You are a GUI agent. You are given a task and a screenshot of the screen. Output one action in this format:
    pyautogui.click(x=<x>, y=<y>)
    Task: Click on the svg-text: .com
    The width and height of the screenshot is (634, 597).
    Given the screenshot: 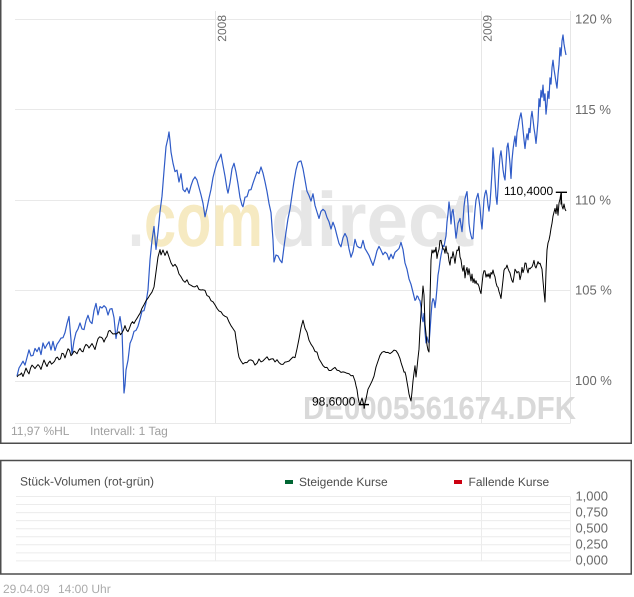 What is the action you would take?
    pyautogui.click(x=195, y=220)
    